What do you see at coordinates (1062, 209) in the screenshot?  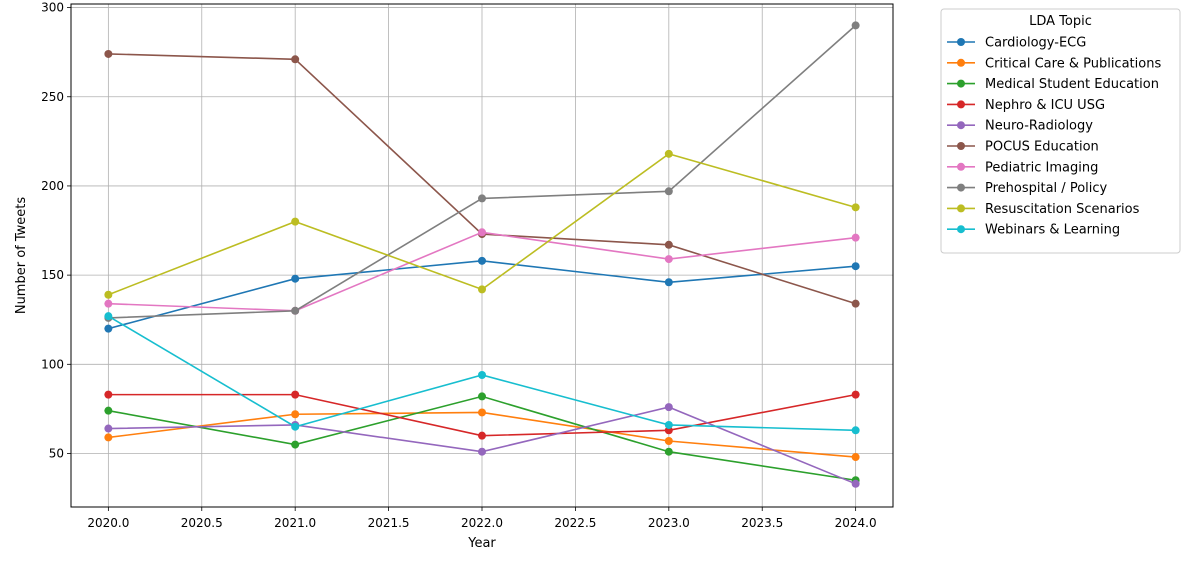 I see `legend-label: Resuscitation Scenarios` at bounding box center [1062, 209].